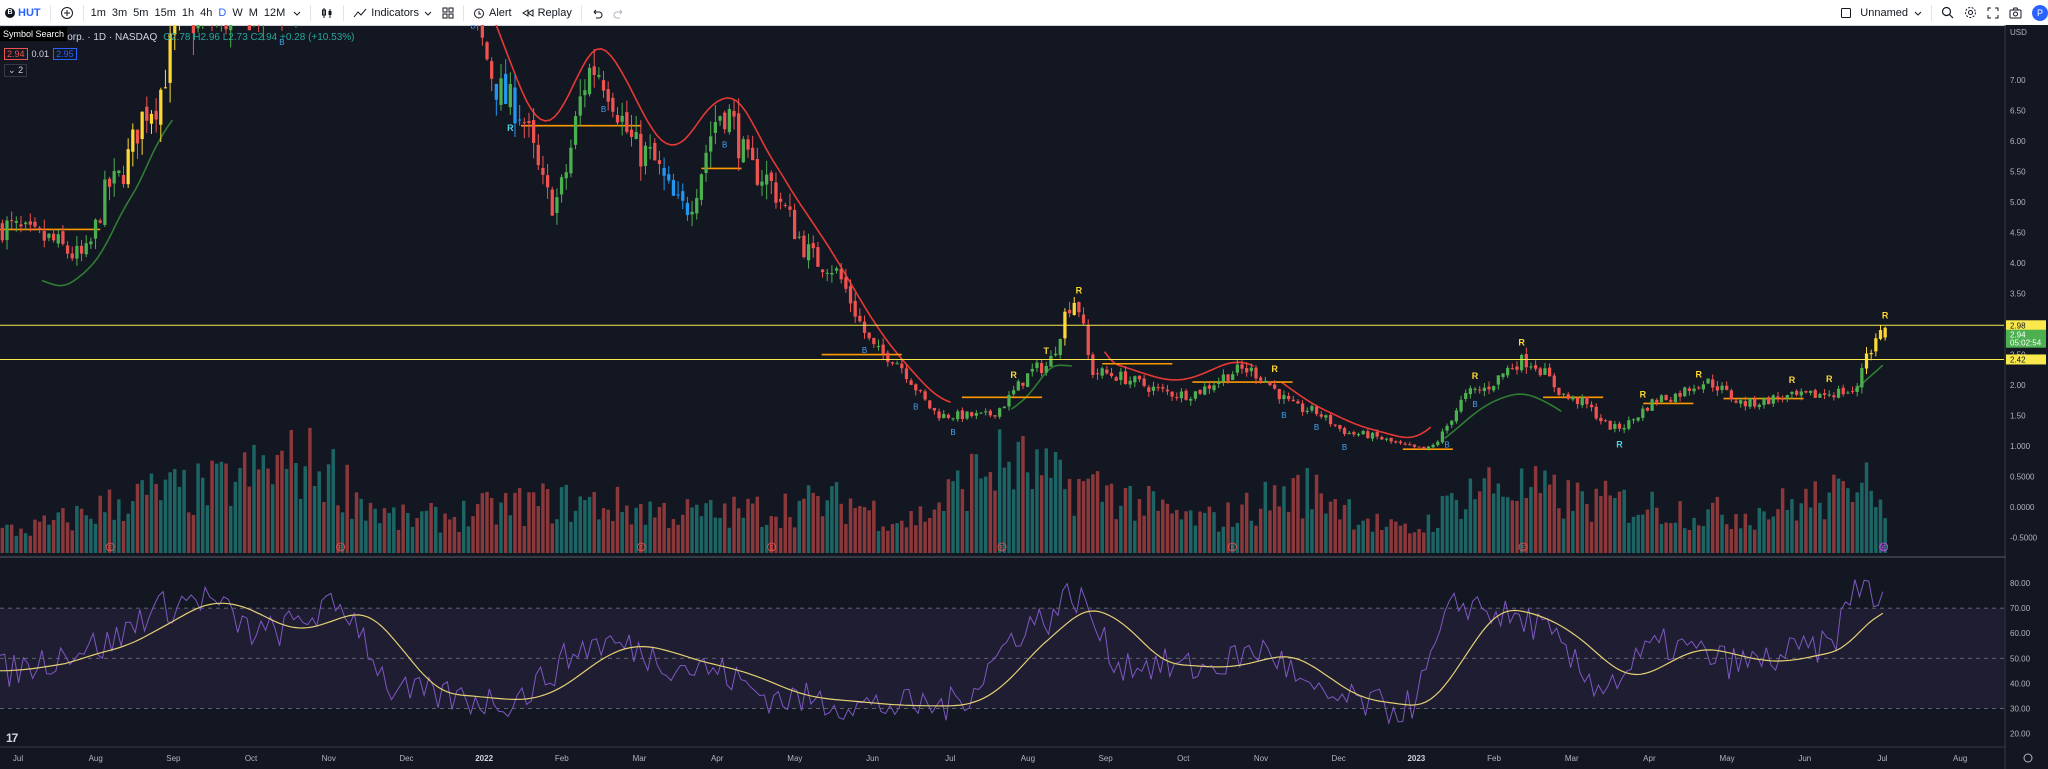  What do you see at coordinates (950, 758) in the screenshot?
I see `time-tick-label: Jul` at bounding box center [950, 758].